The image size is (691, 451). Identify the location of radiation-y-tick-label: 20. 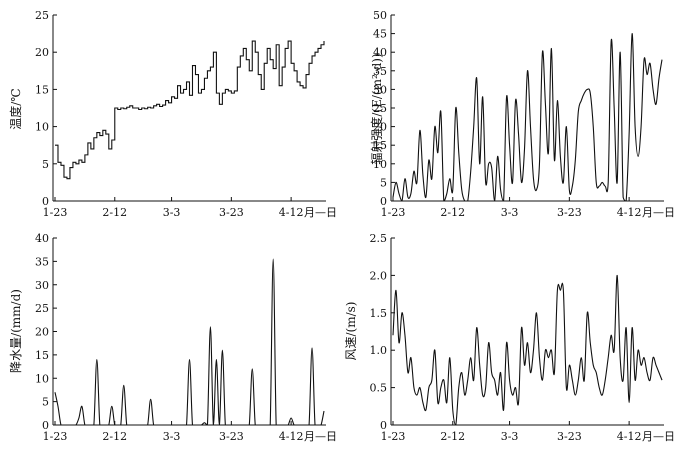
(380, 127).